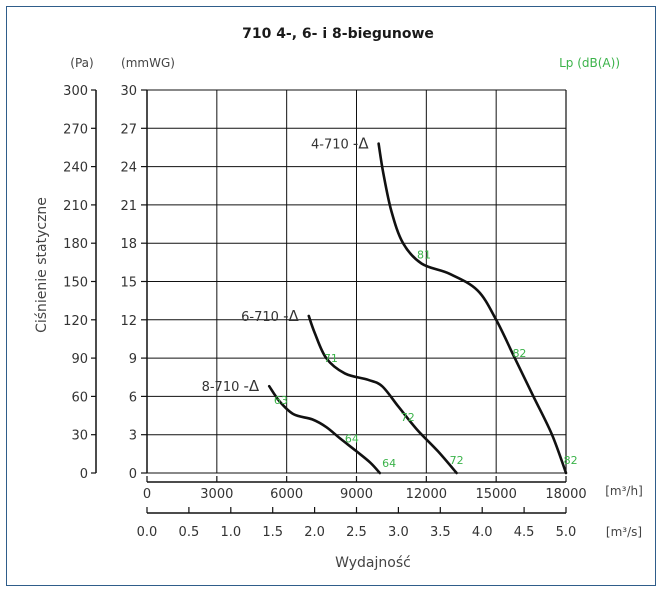  Describe the element at coordinates (147, 494) in the screenshot. I see `x-tick-label-m3h: 0` at that location.